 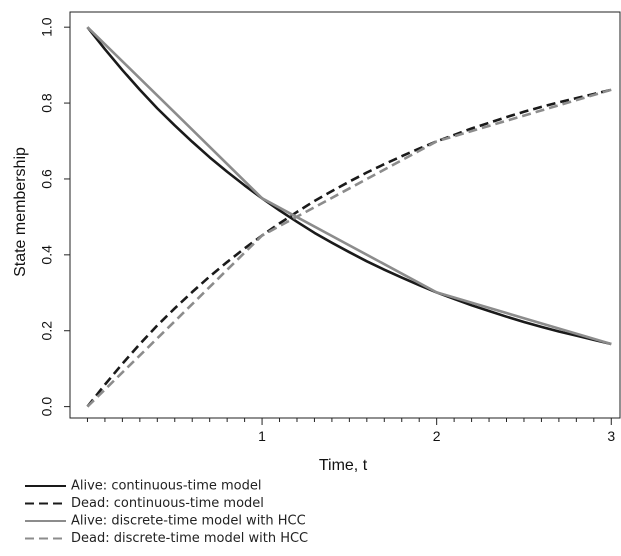 What do you see at coordinates (47, 331) in the screenshot?
I see `y-tick-label: 0.2` at bounding box center [47, 331].